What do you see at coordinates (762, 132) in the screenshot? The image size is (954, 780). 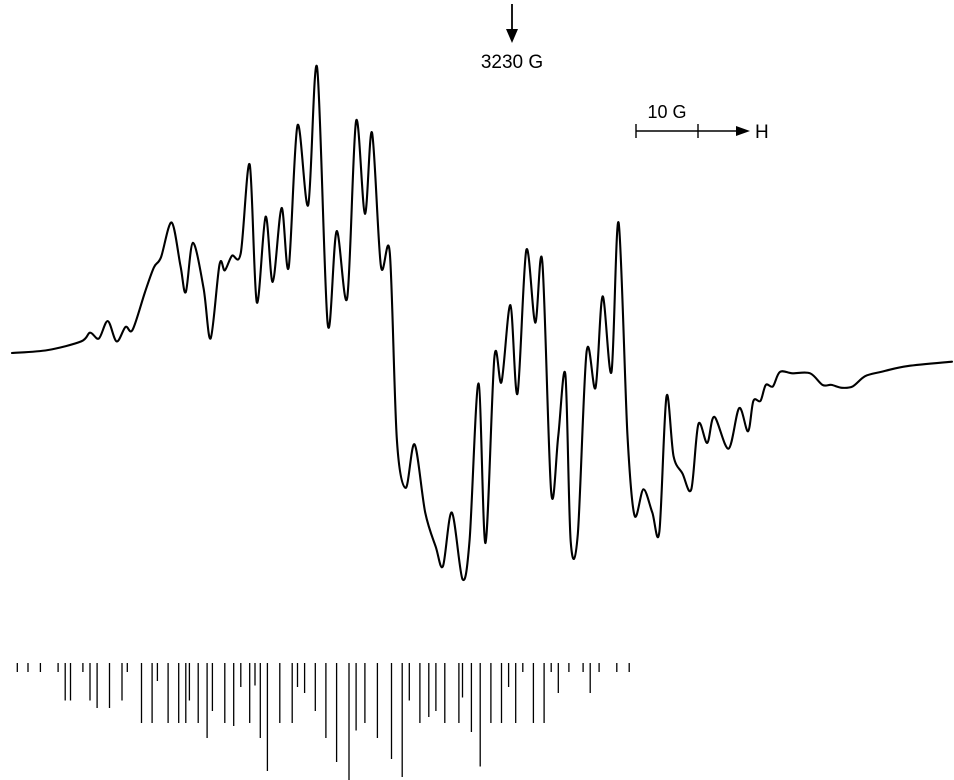 I see `field-direction-label: H` at bounding box center [762, 132].